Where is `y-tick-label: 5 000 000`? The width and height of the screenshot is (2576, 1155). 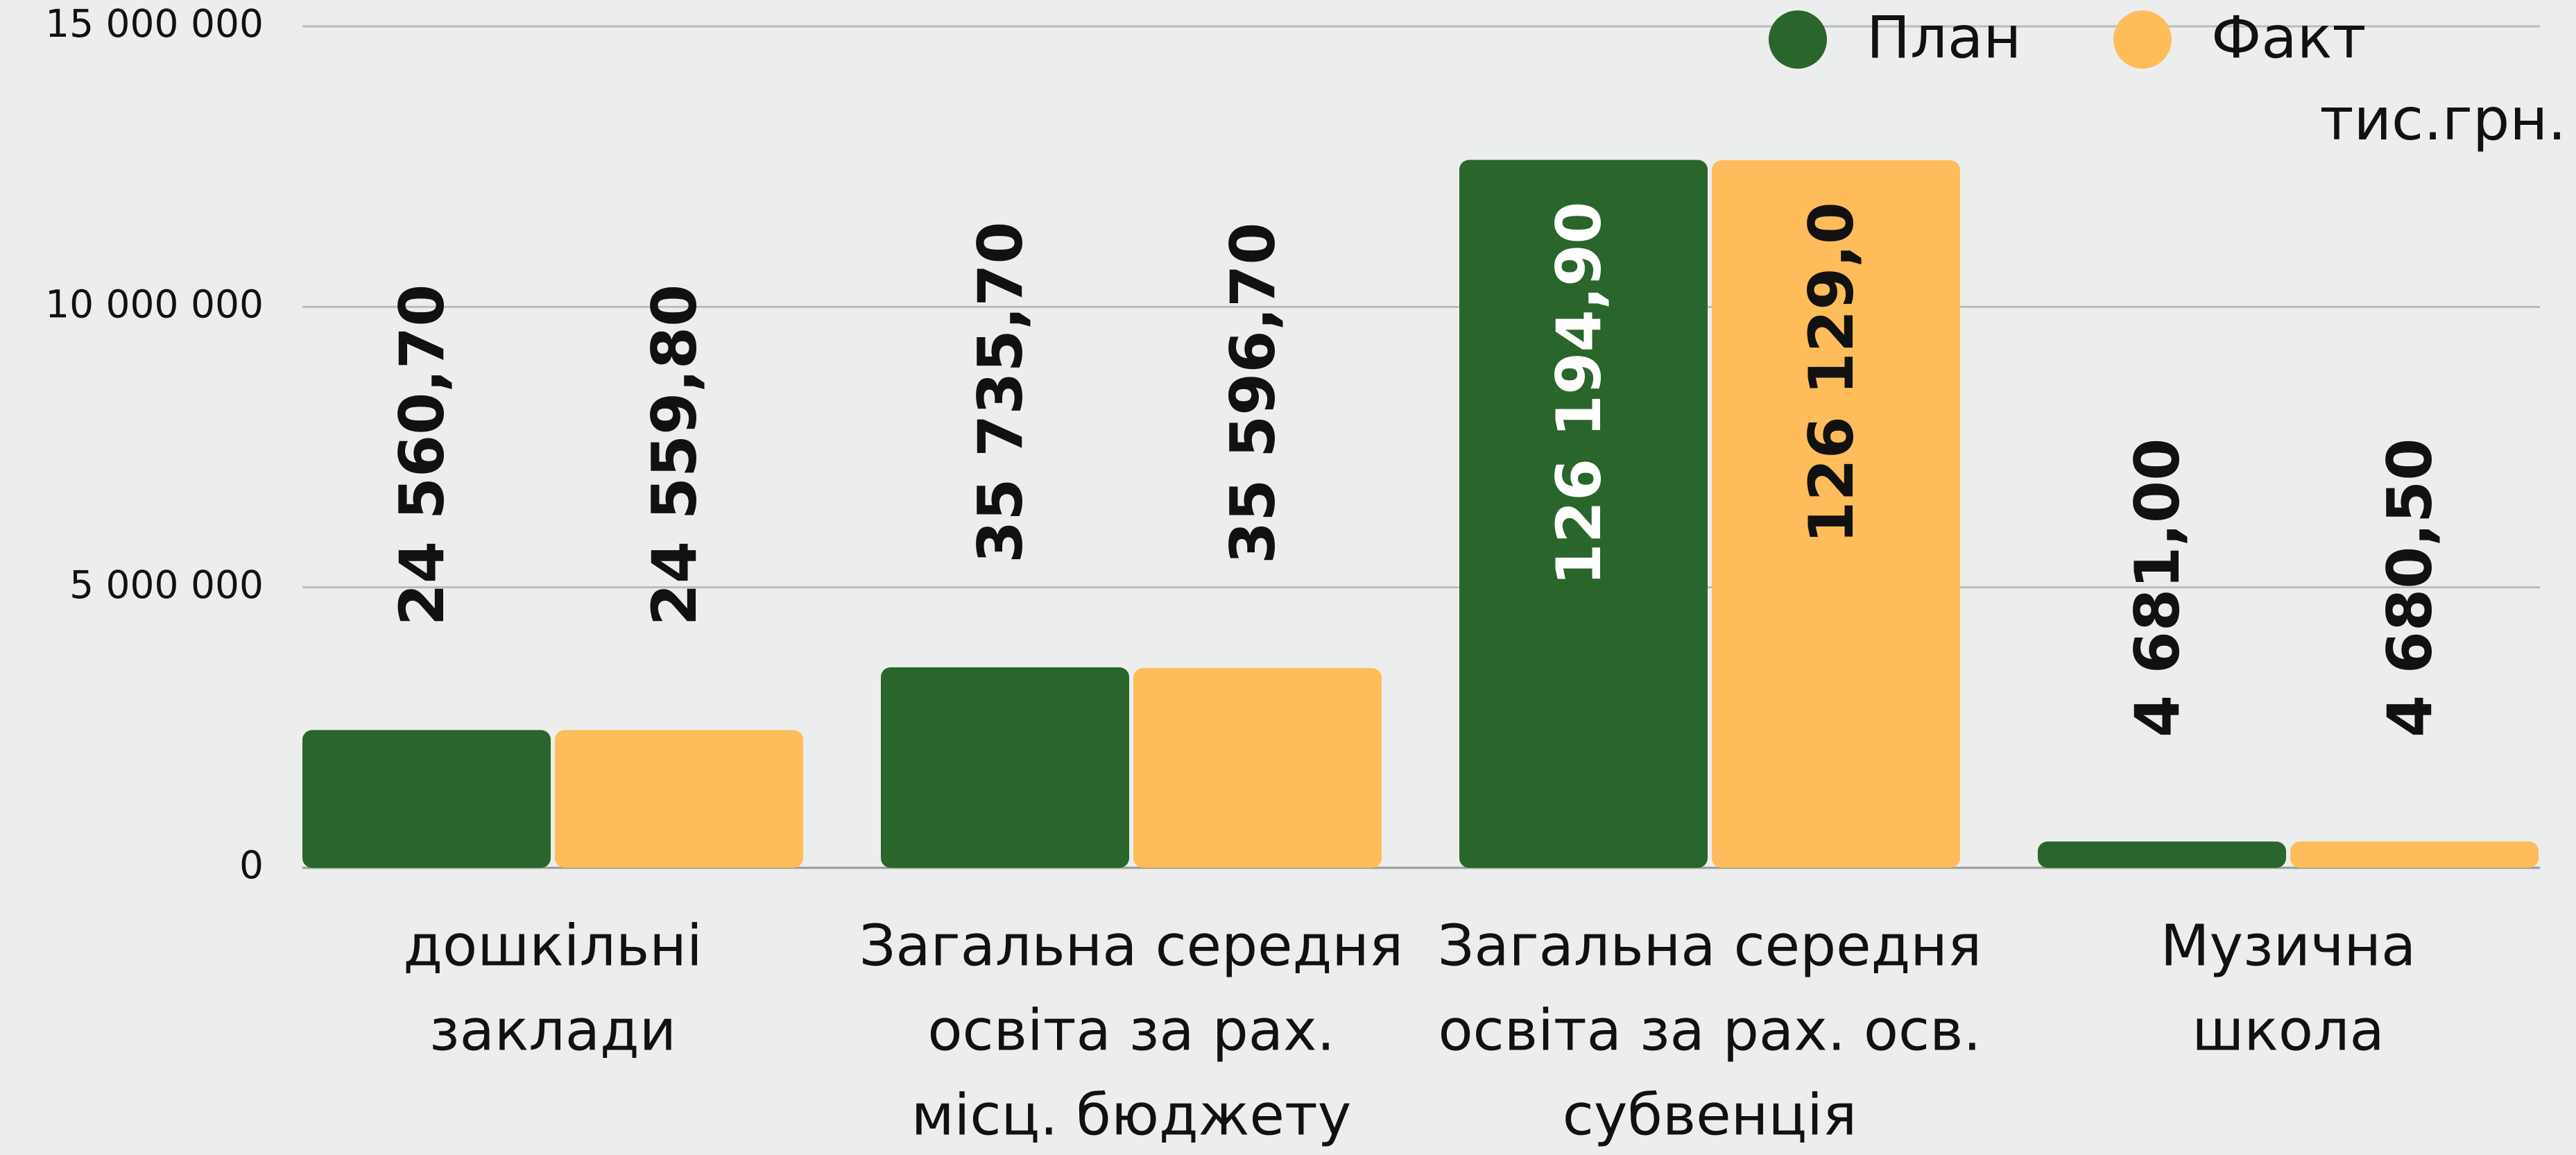 y-tick-label: 5 000 000 is located at coordinates (166, 585).